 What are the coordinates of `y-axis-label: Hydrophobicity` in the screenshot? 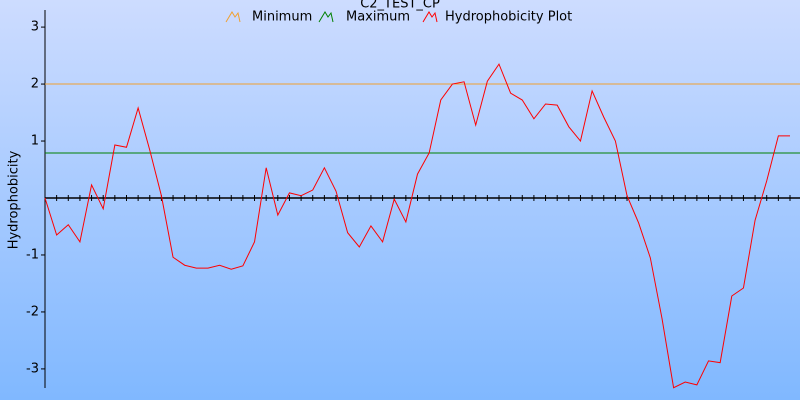 It's located at (14, 199).